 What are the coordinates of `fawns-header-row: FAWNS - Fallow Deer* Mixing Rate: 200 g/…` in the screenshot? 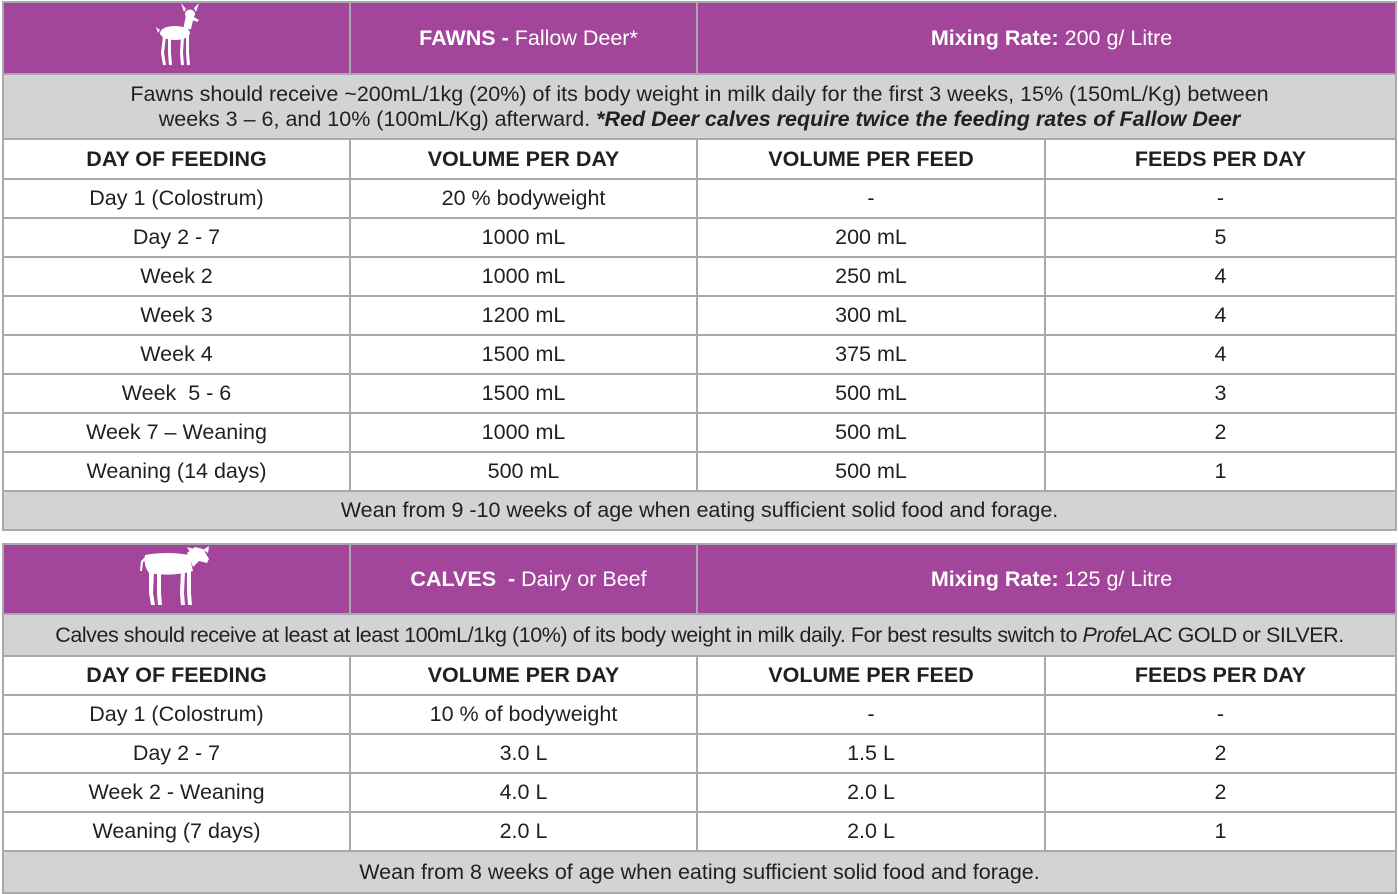 It's located at (699, 38).